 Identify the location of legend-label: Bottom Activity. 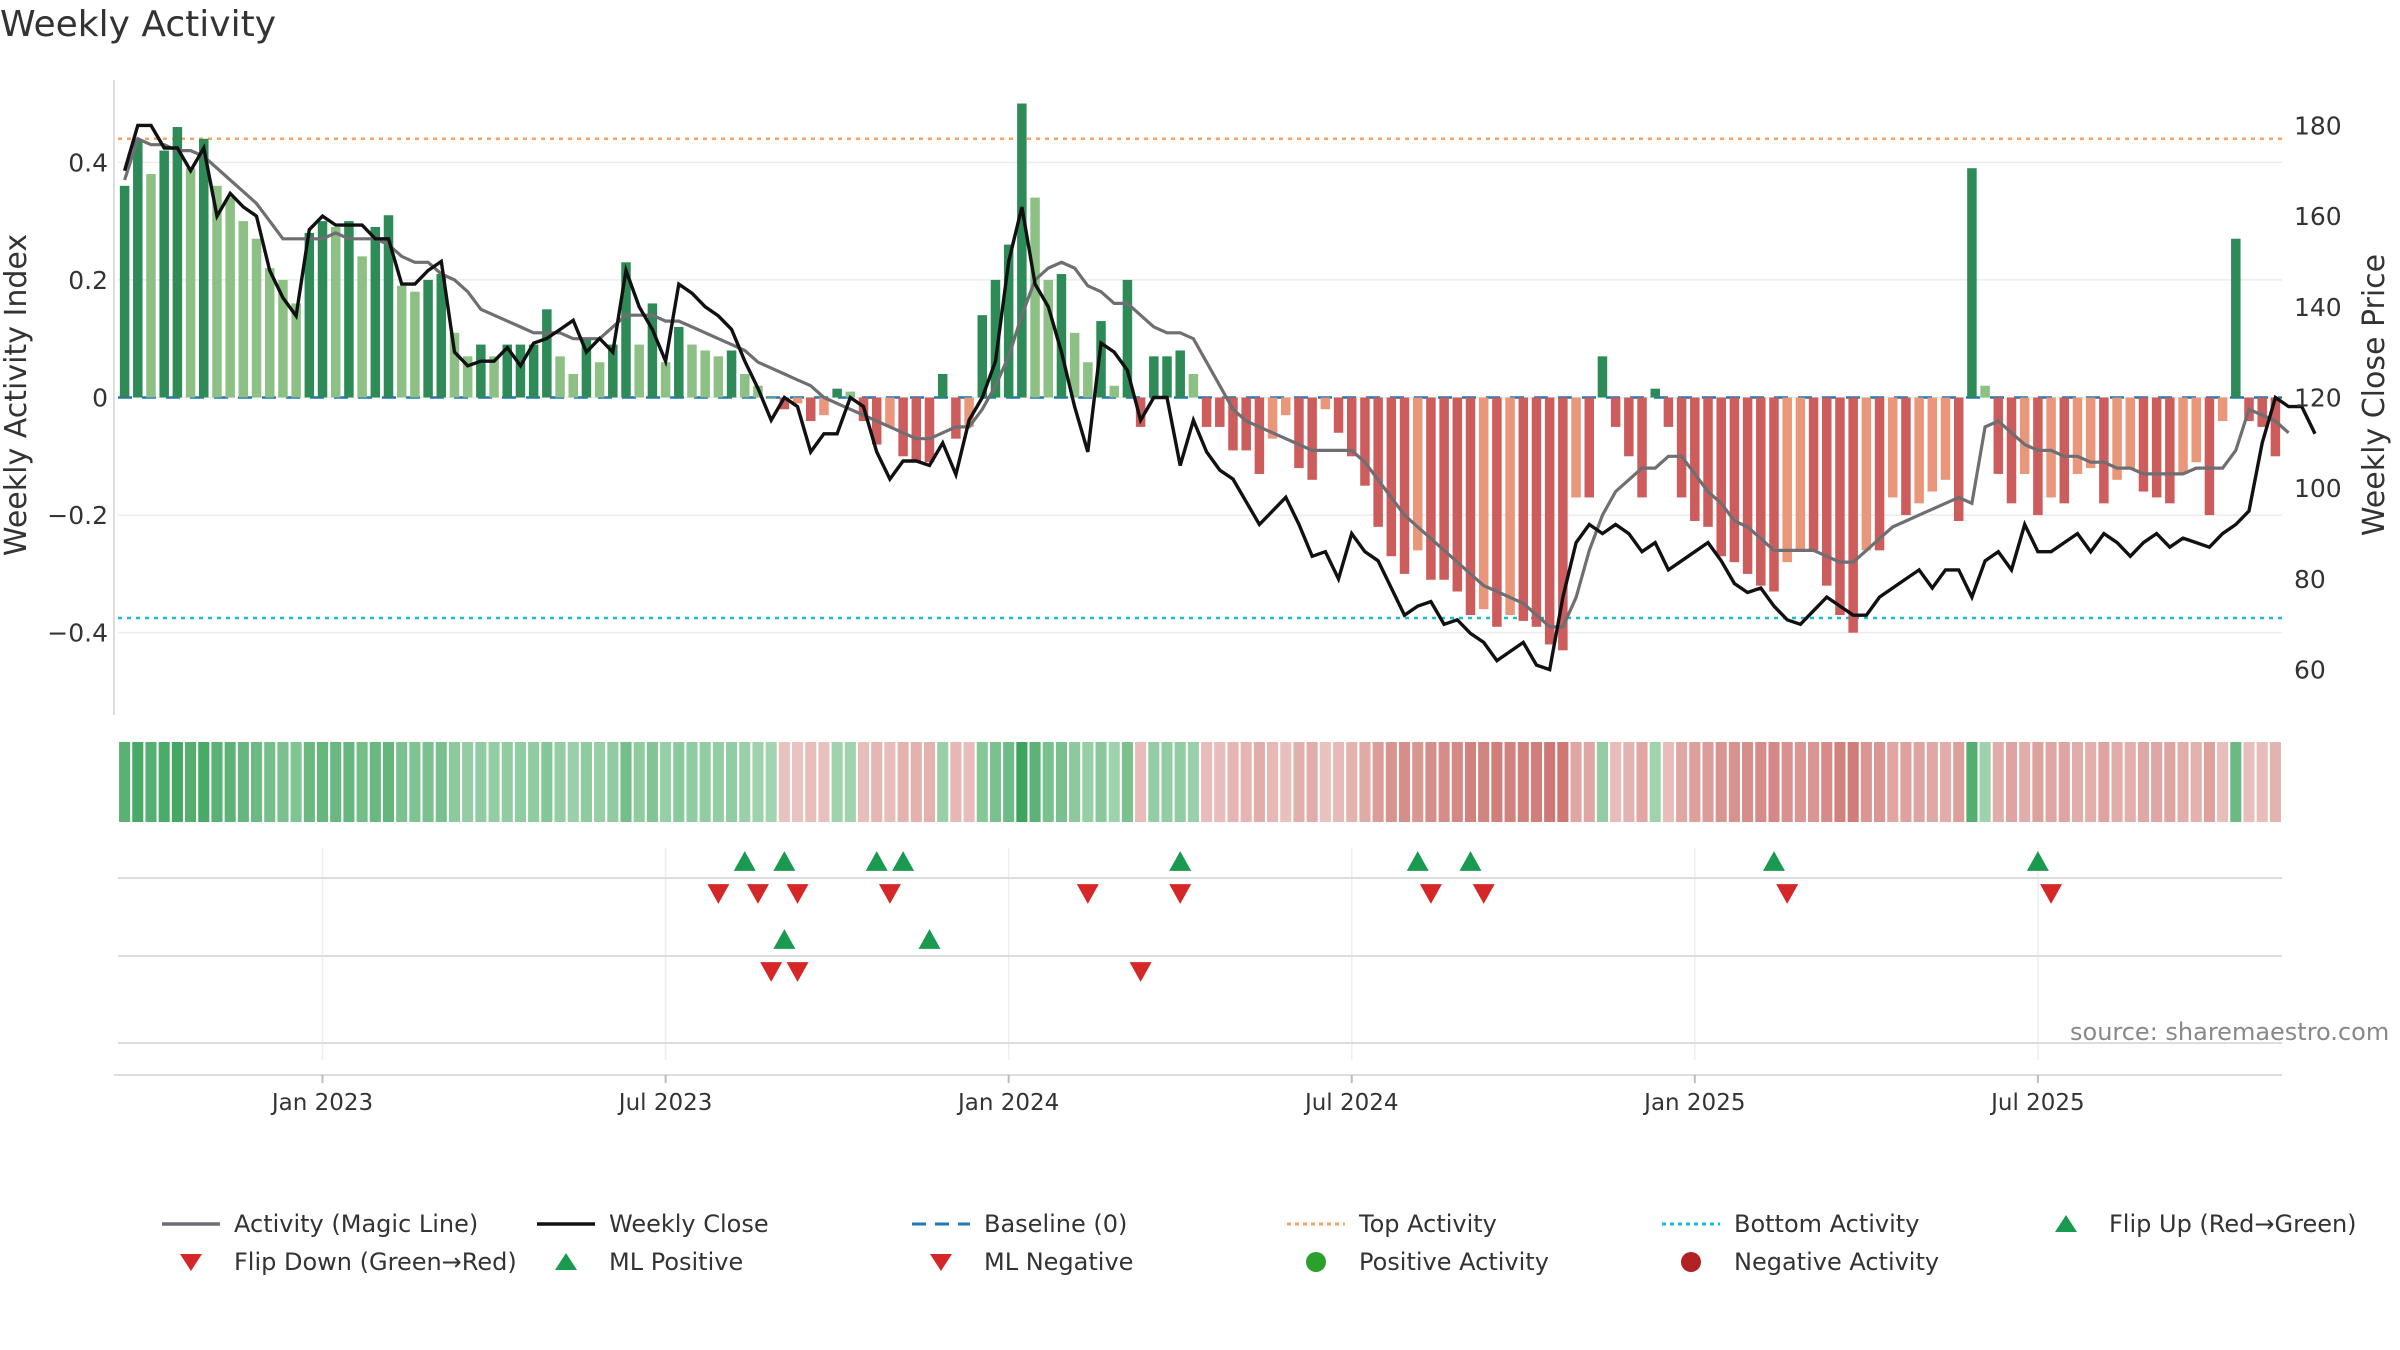
(1827, 1224).